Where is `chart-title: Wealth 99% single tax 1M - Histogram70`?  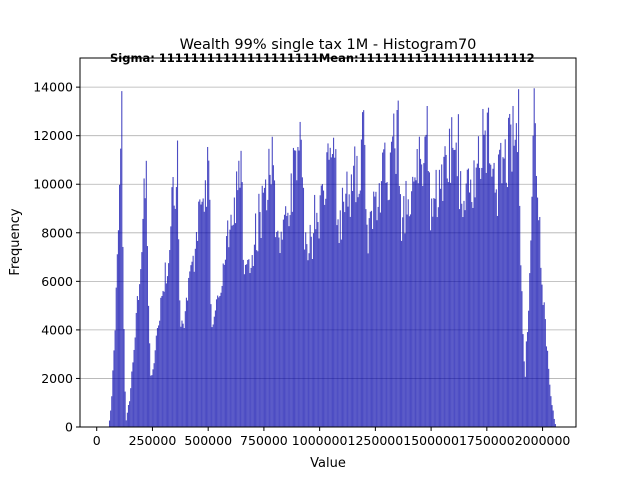
chart-title: Wealth 99% single tax 1M - Histogram70 is located at coordinates (328, 45).